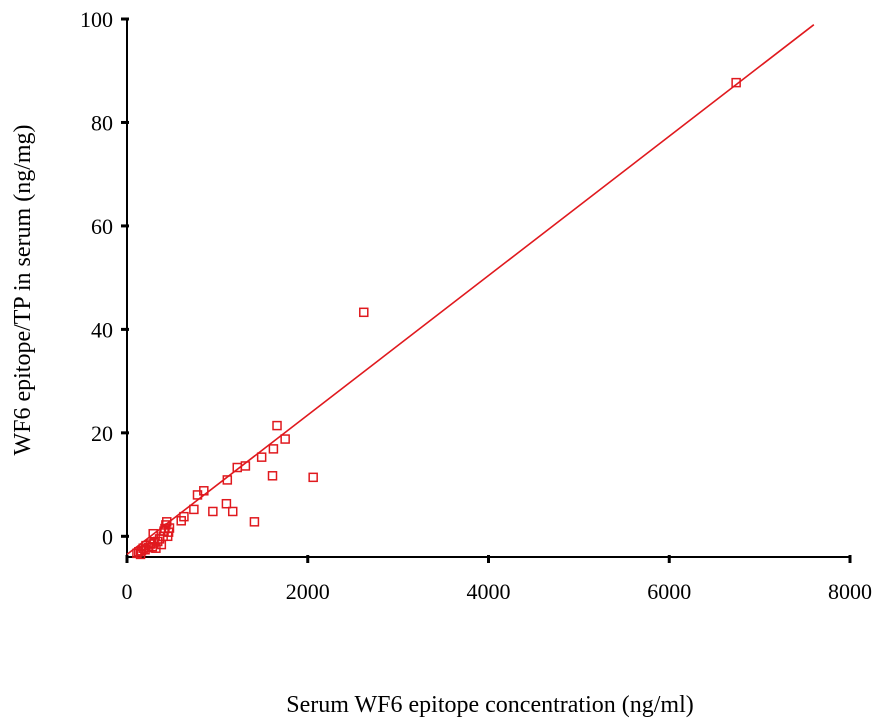  What do you see at coordinates (669, 591) in the screenshot?
I see `x-tick-label: 6000` at bounding box center [669, 591].